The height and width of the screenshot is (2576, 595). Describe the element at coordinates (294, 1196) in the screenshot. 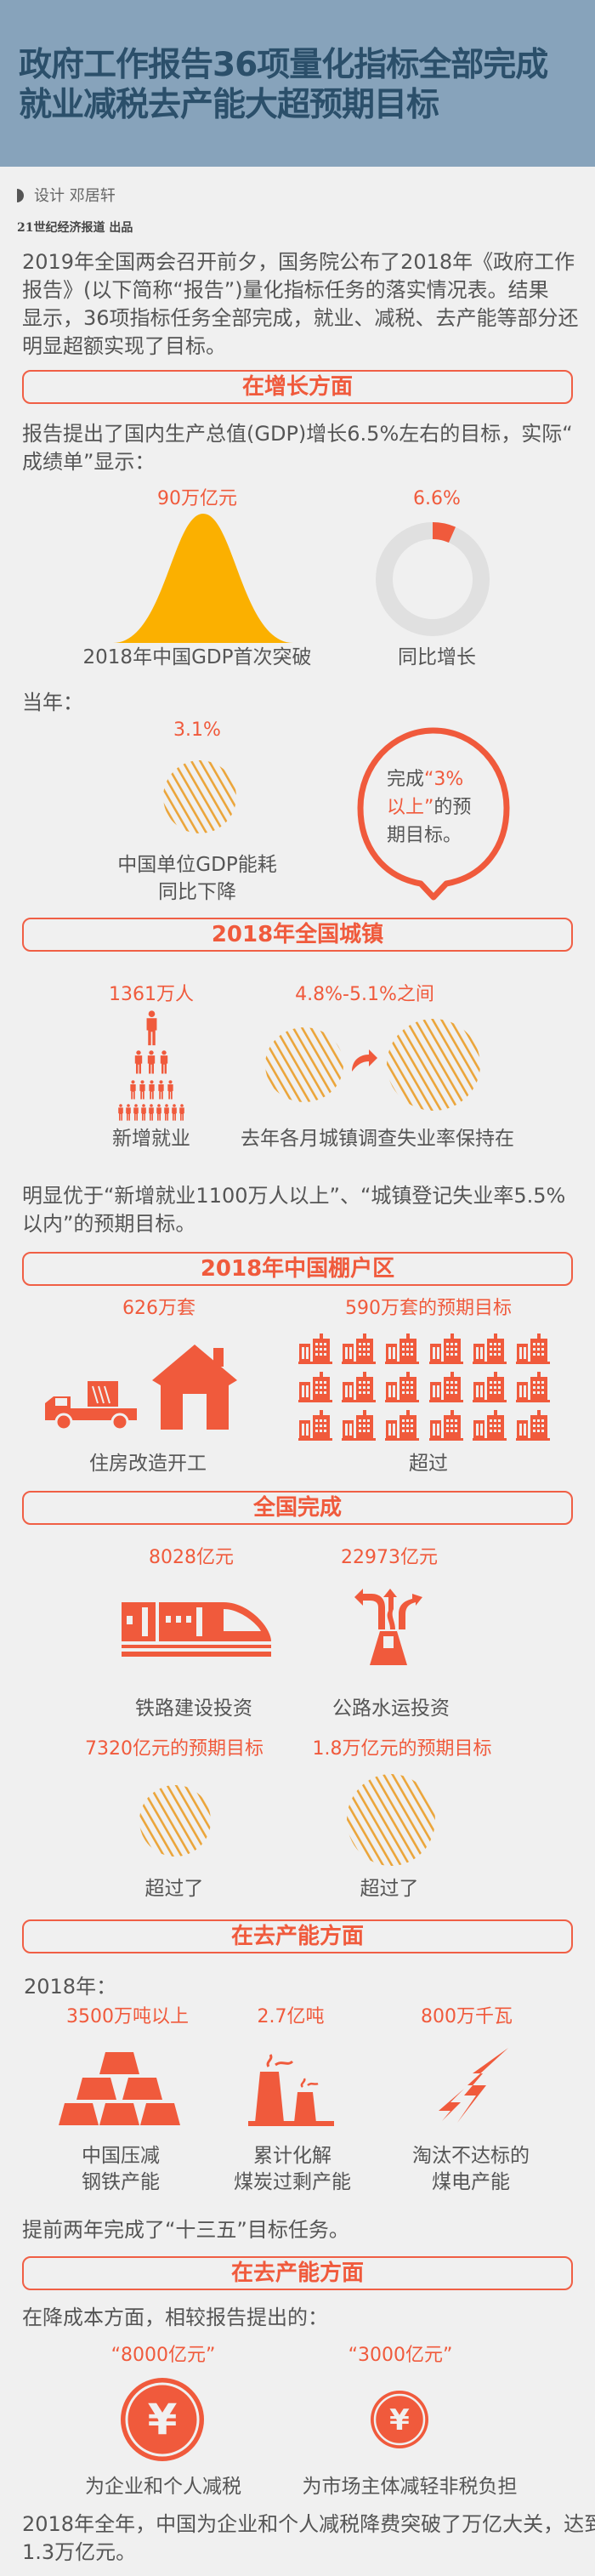

I see `urban-line: 明显优于“新增就业1100万人以上”、“城镇登记失业率5.5%` at that location.